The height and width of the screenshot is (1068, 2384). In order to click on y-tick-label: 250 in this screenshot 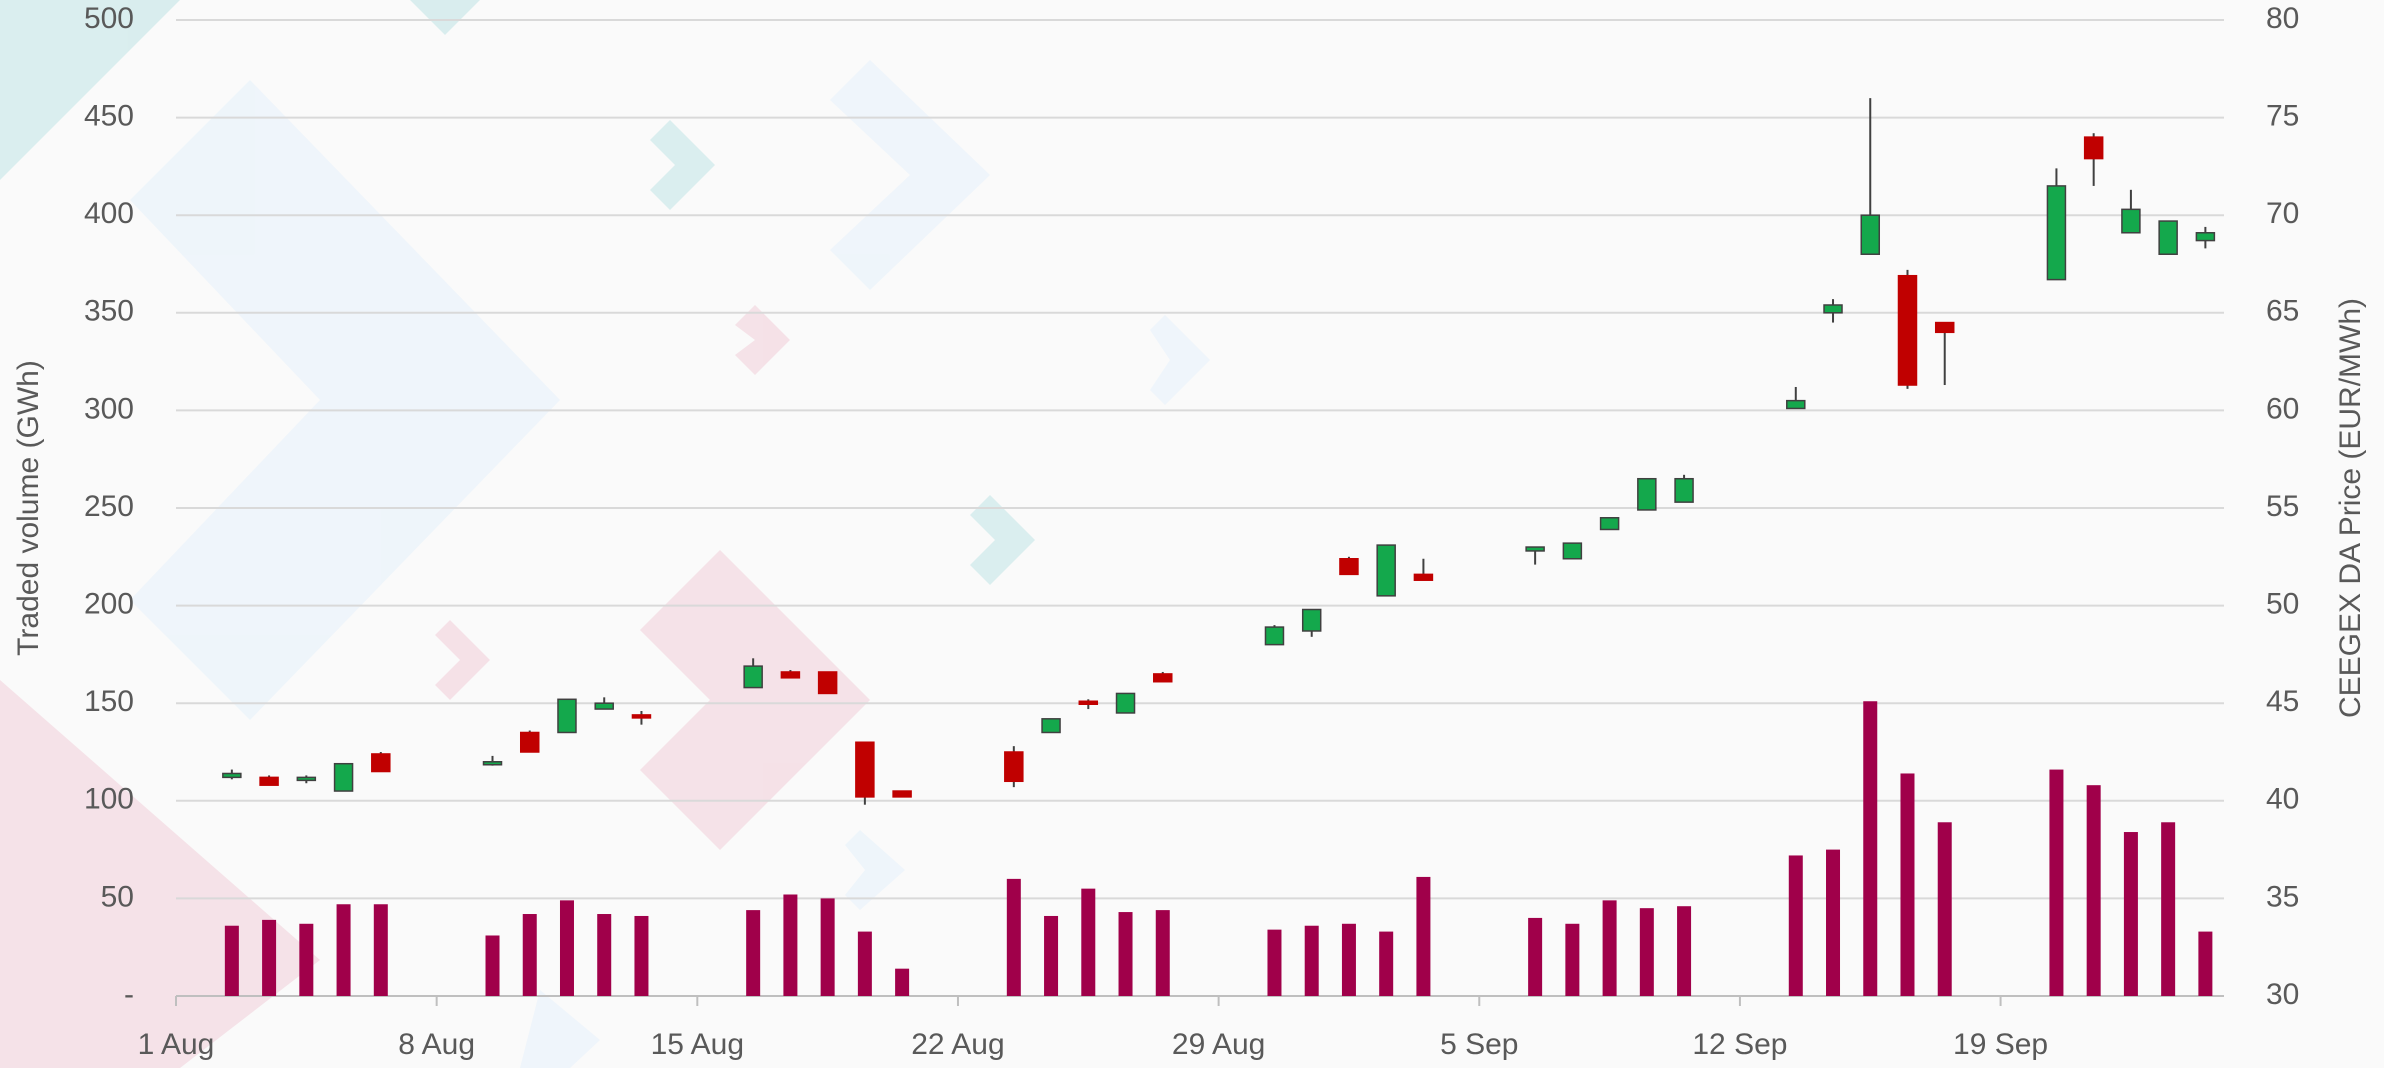, I will do `click(109, 506)`.